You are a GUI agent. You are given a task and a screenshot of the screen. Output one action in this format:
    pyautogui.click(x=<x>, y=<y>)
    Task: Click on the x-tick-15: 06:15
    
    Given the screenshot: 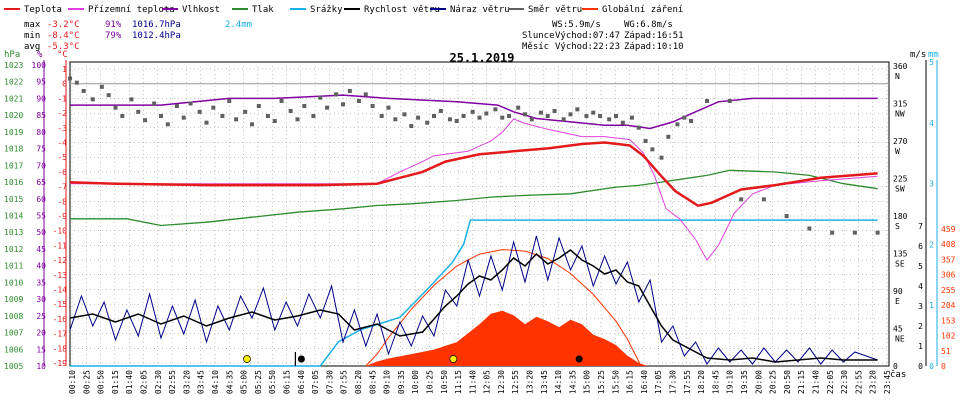 What is the action you would take?
    pyautogui.click(x=286, y=382)
    